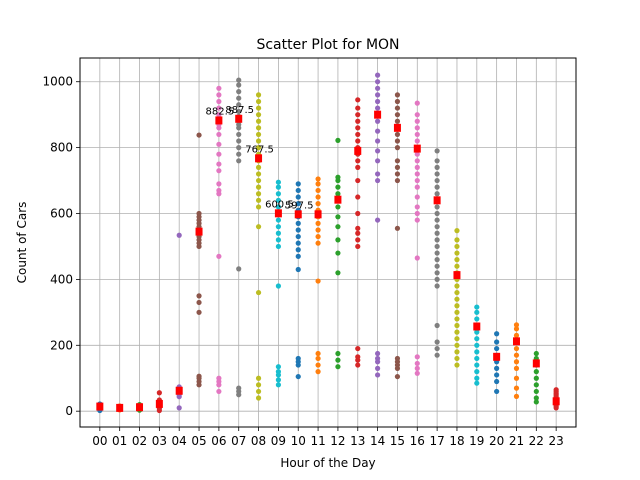 This screenshot has height=480, width=640. I want to click on x-tick-label: 18, so click(456, 441).